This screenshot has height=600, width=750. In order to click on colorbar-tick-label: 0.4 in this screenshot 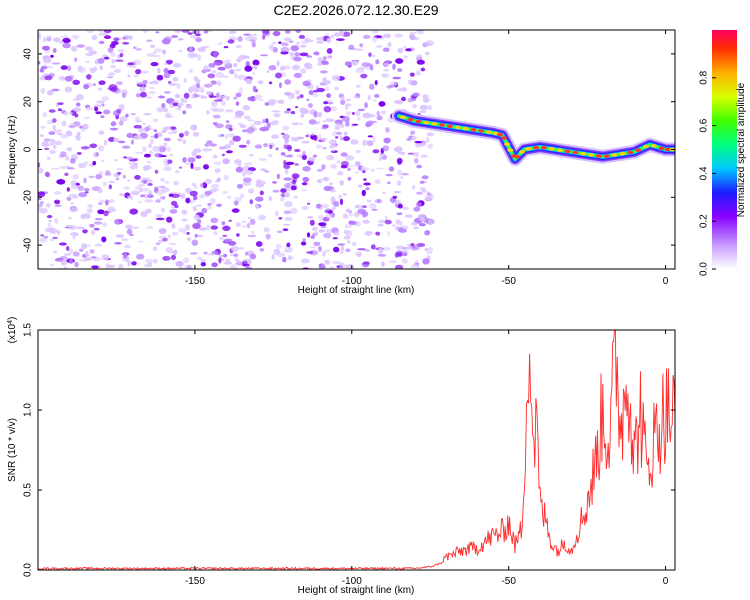, I will do `click(704, 173)`.